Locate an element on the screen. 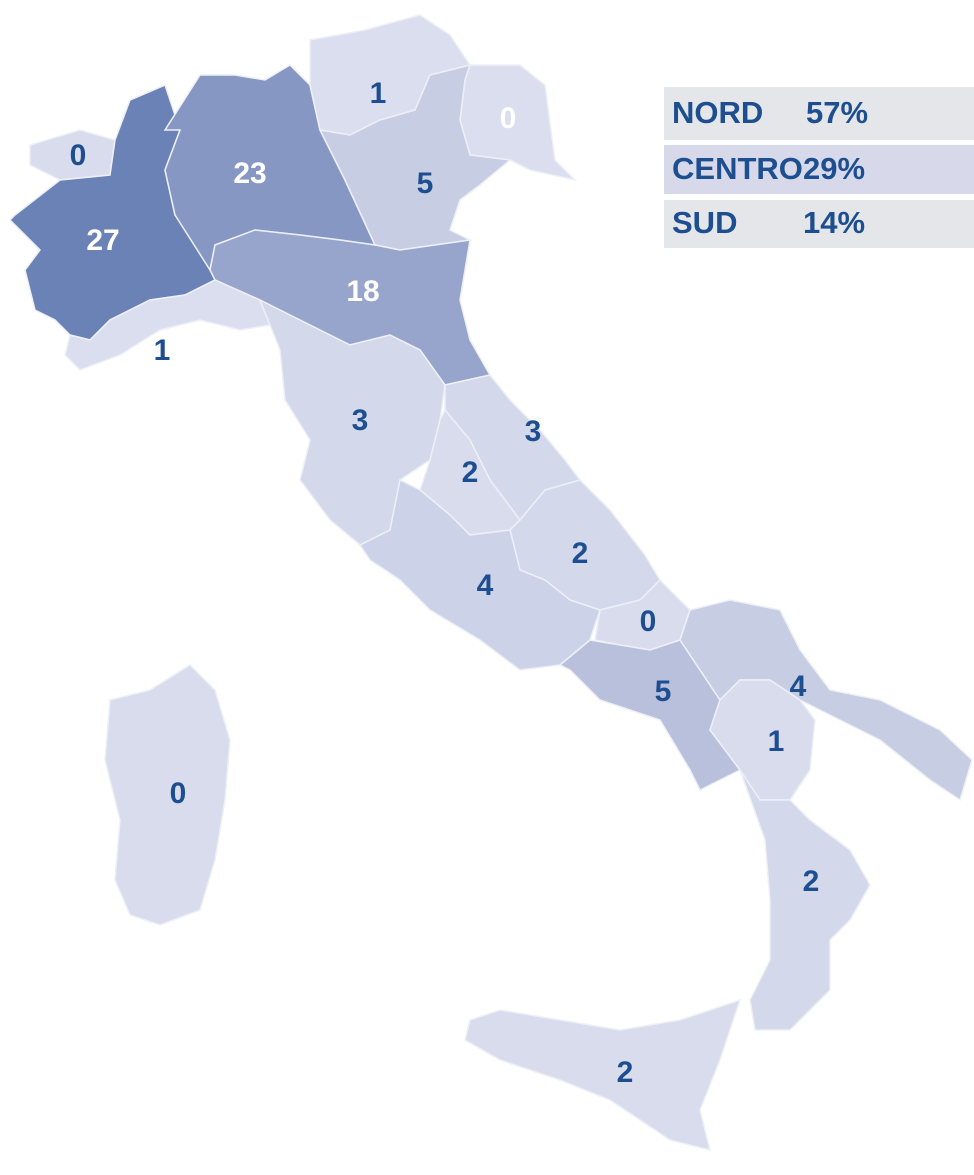 This screenshot has width=974, height=1175. legend-label: NORD is located at coordinates (717, 112).